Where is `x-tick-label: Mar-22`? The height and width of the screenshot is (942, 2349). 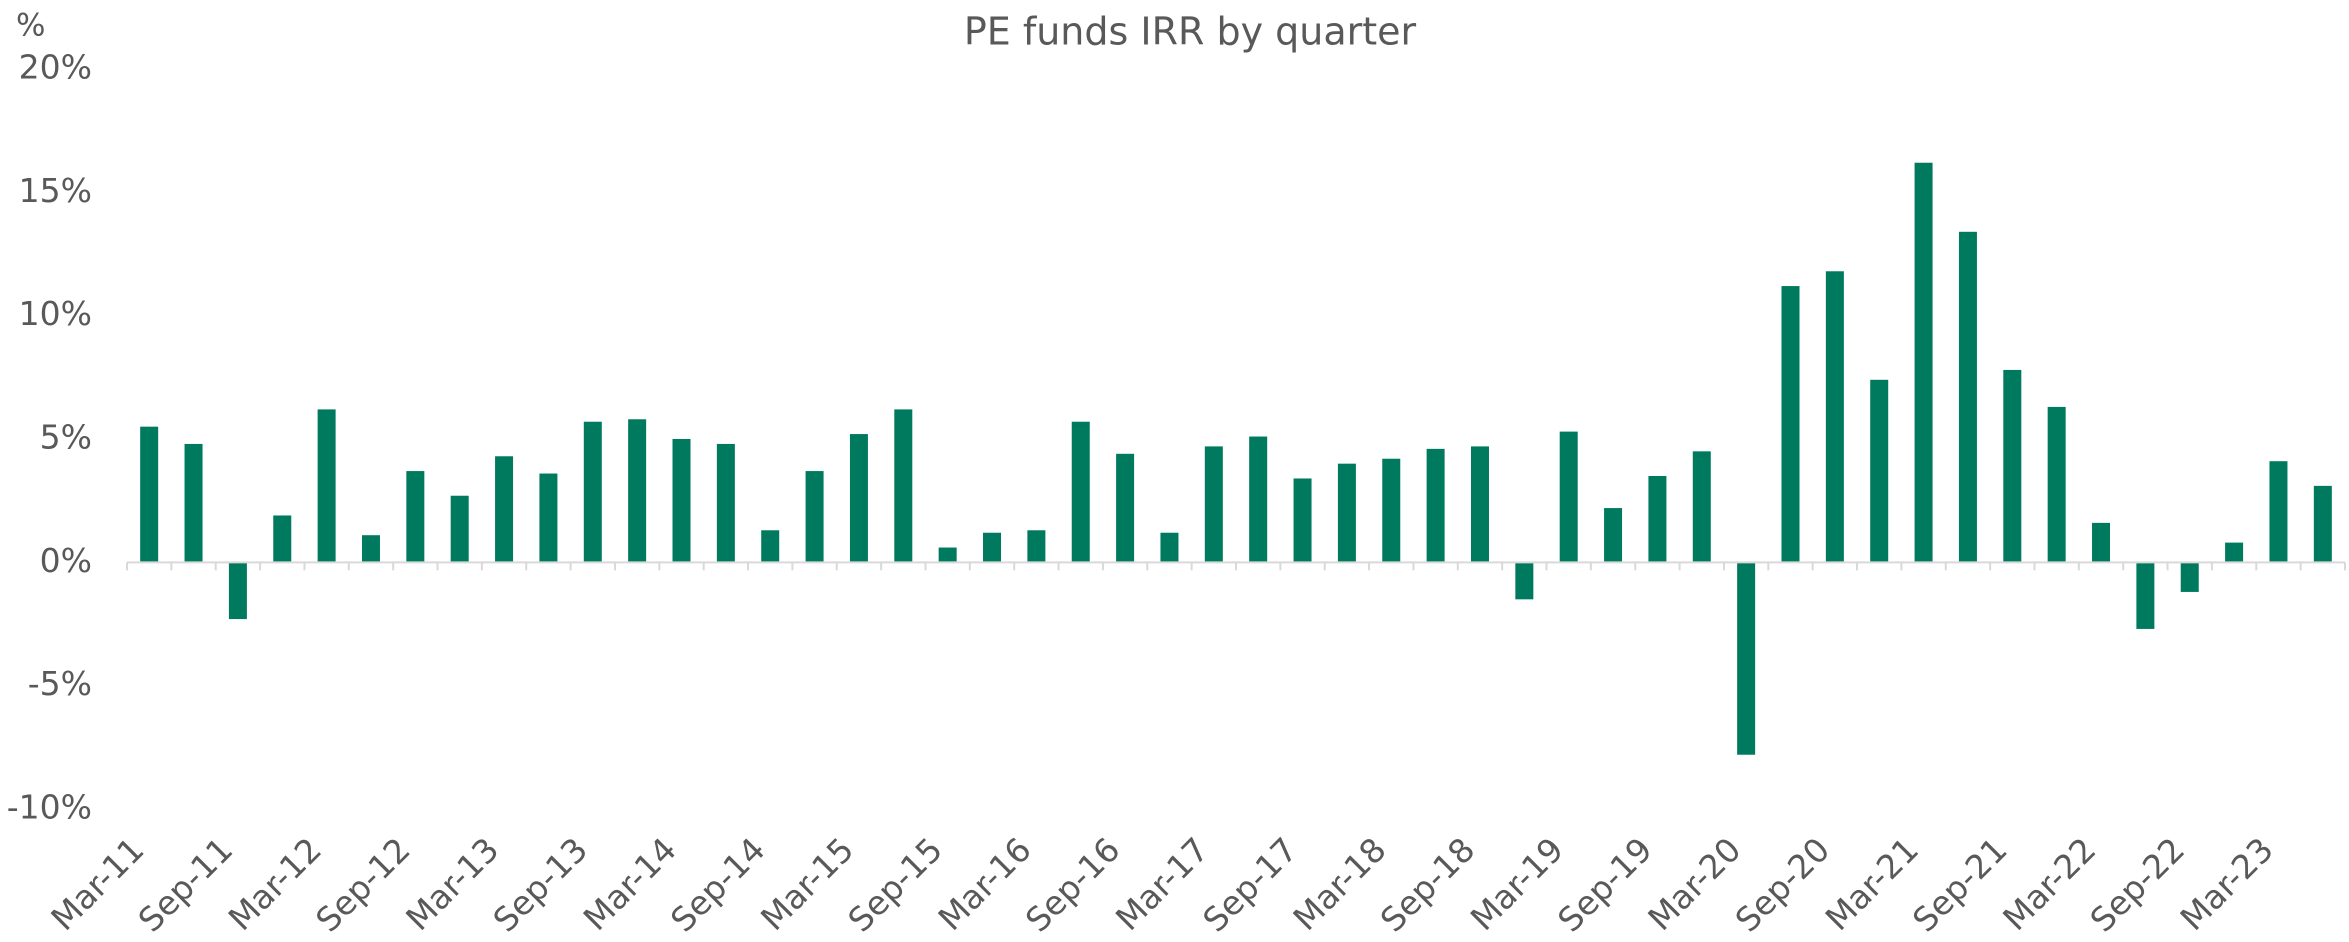 x-tick-label: Mar-22 is located at coordinates (2049, 884).